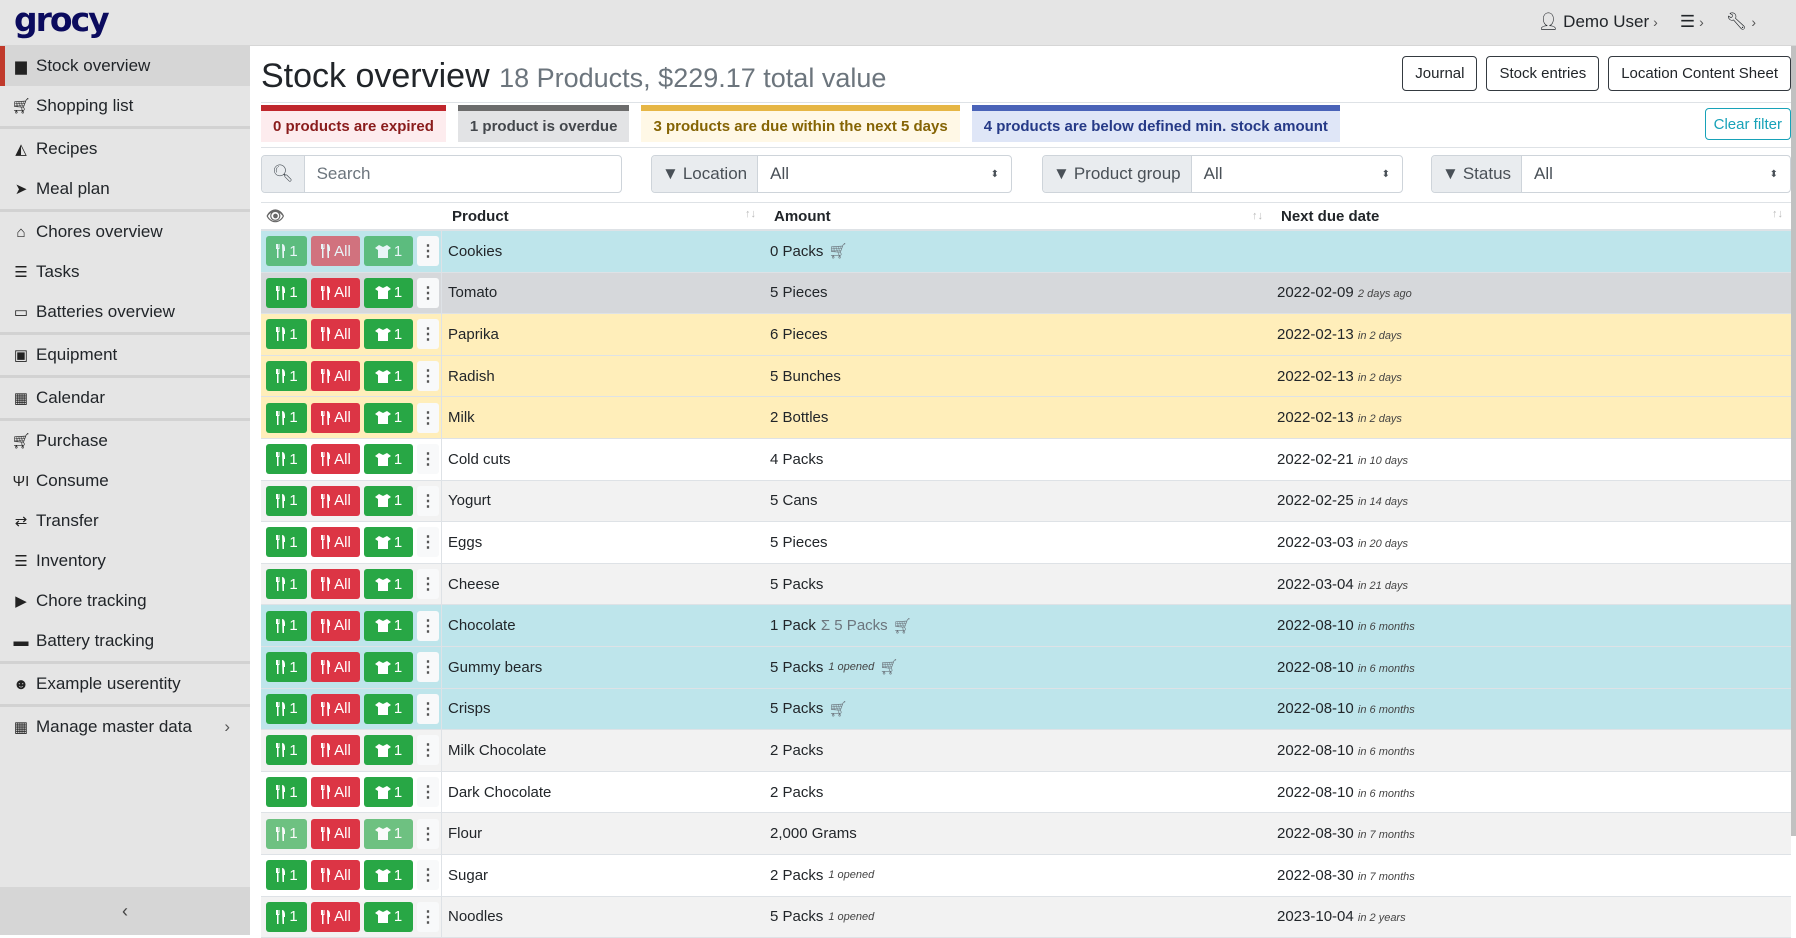 The width and height of the screenshot is (1796, 938). I want to click on product-name: Milk Chocolate, so click(603, 750).